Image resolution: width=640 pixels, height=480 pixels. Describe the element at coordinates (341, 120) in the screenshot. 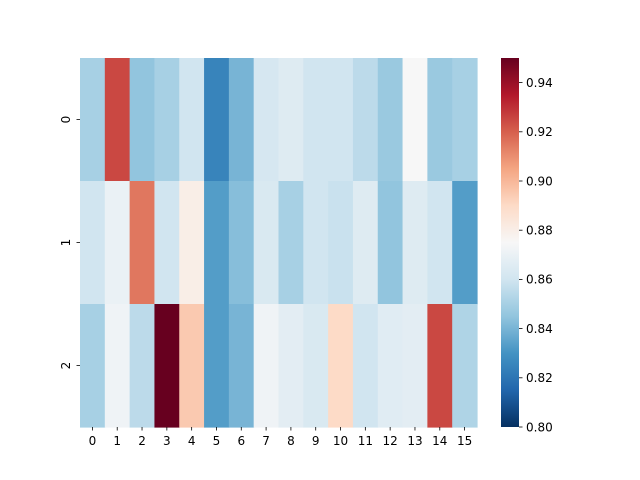

I see `heatmap-cell-r0-c10` at that location.